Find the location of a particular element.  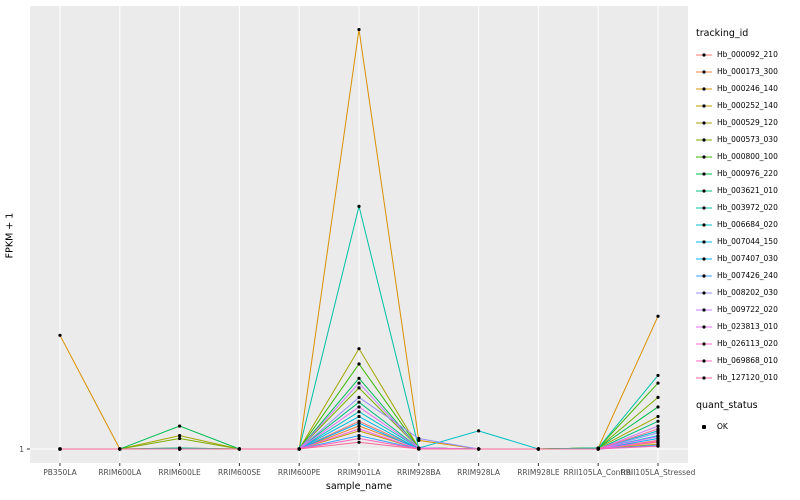

legend-item: Hb_000573_030 is located at coordinates (747, 139).